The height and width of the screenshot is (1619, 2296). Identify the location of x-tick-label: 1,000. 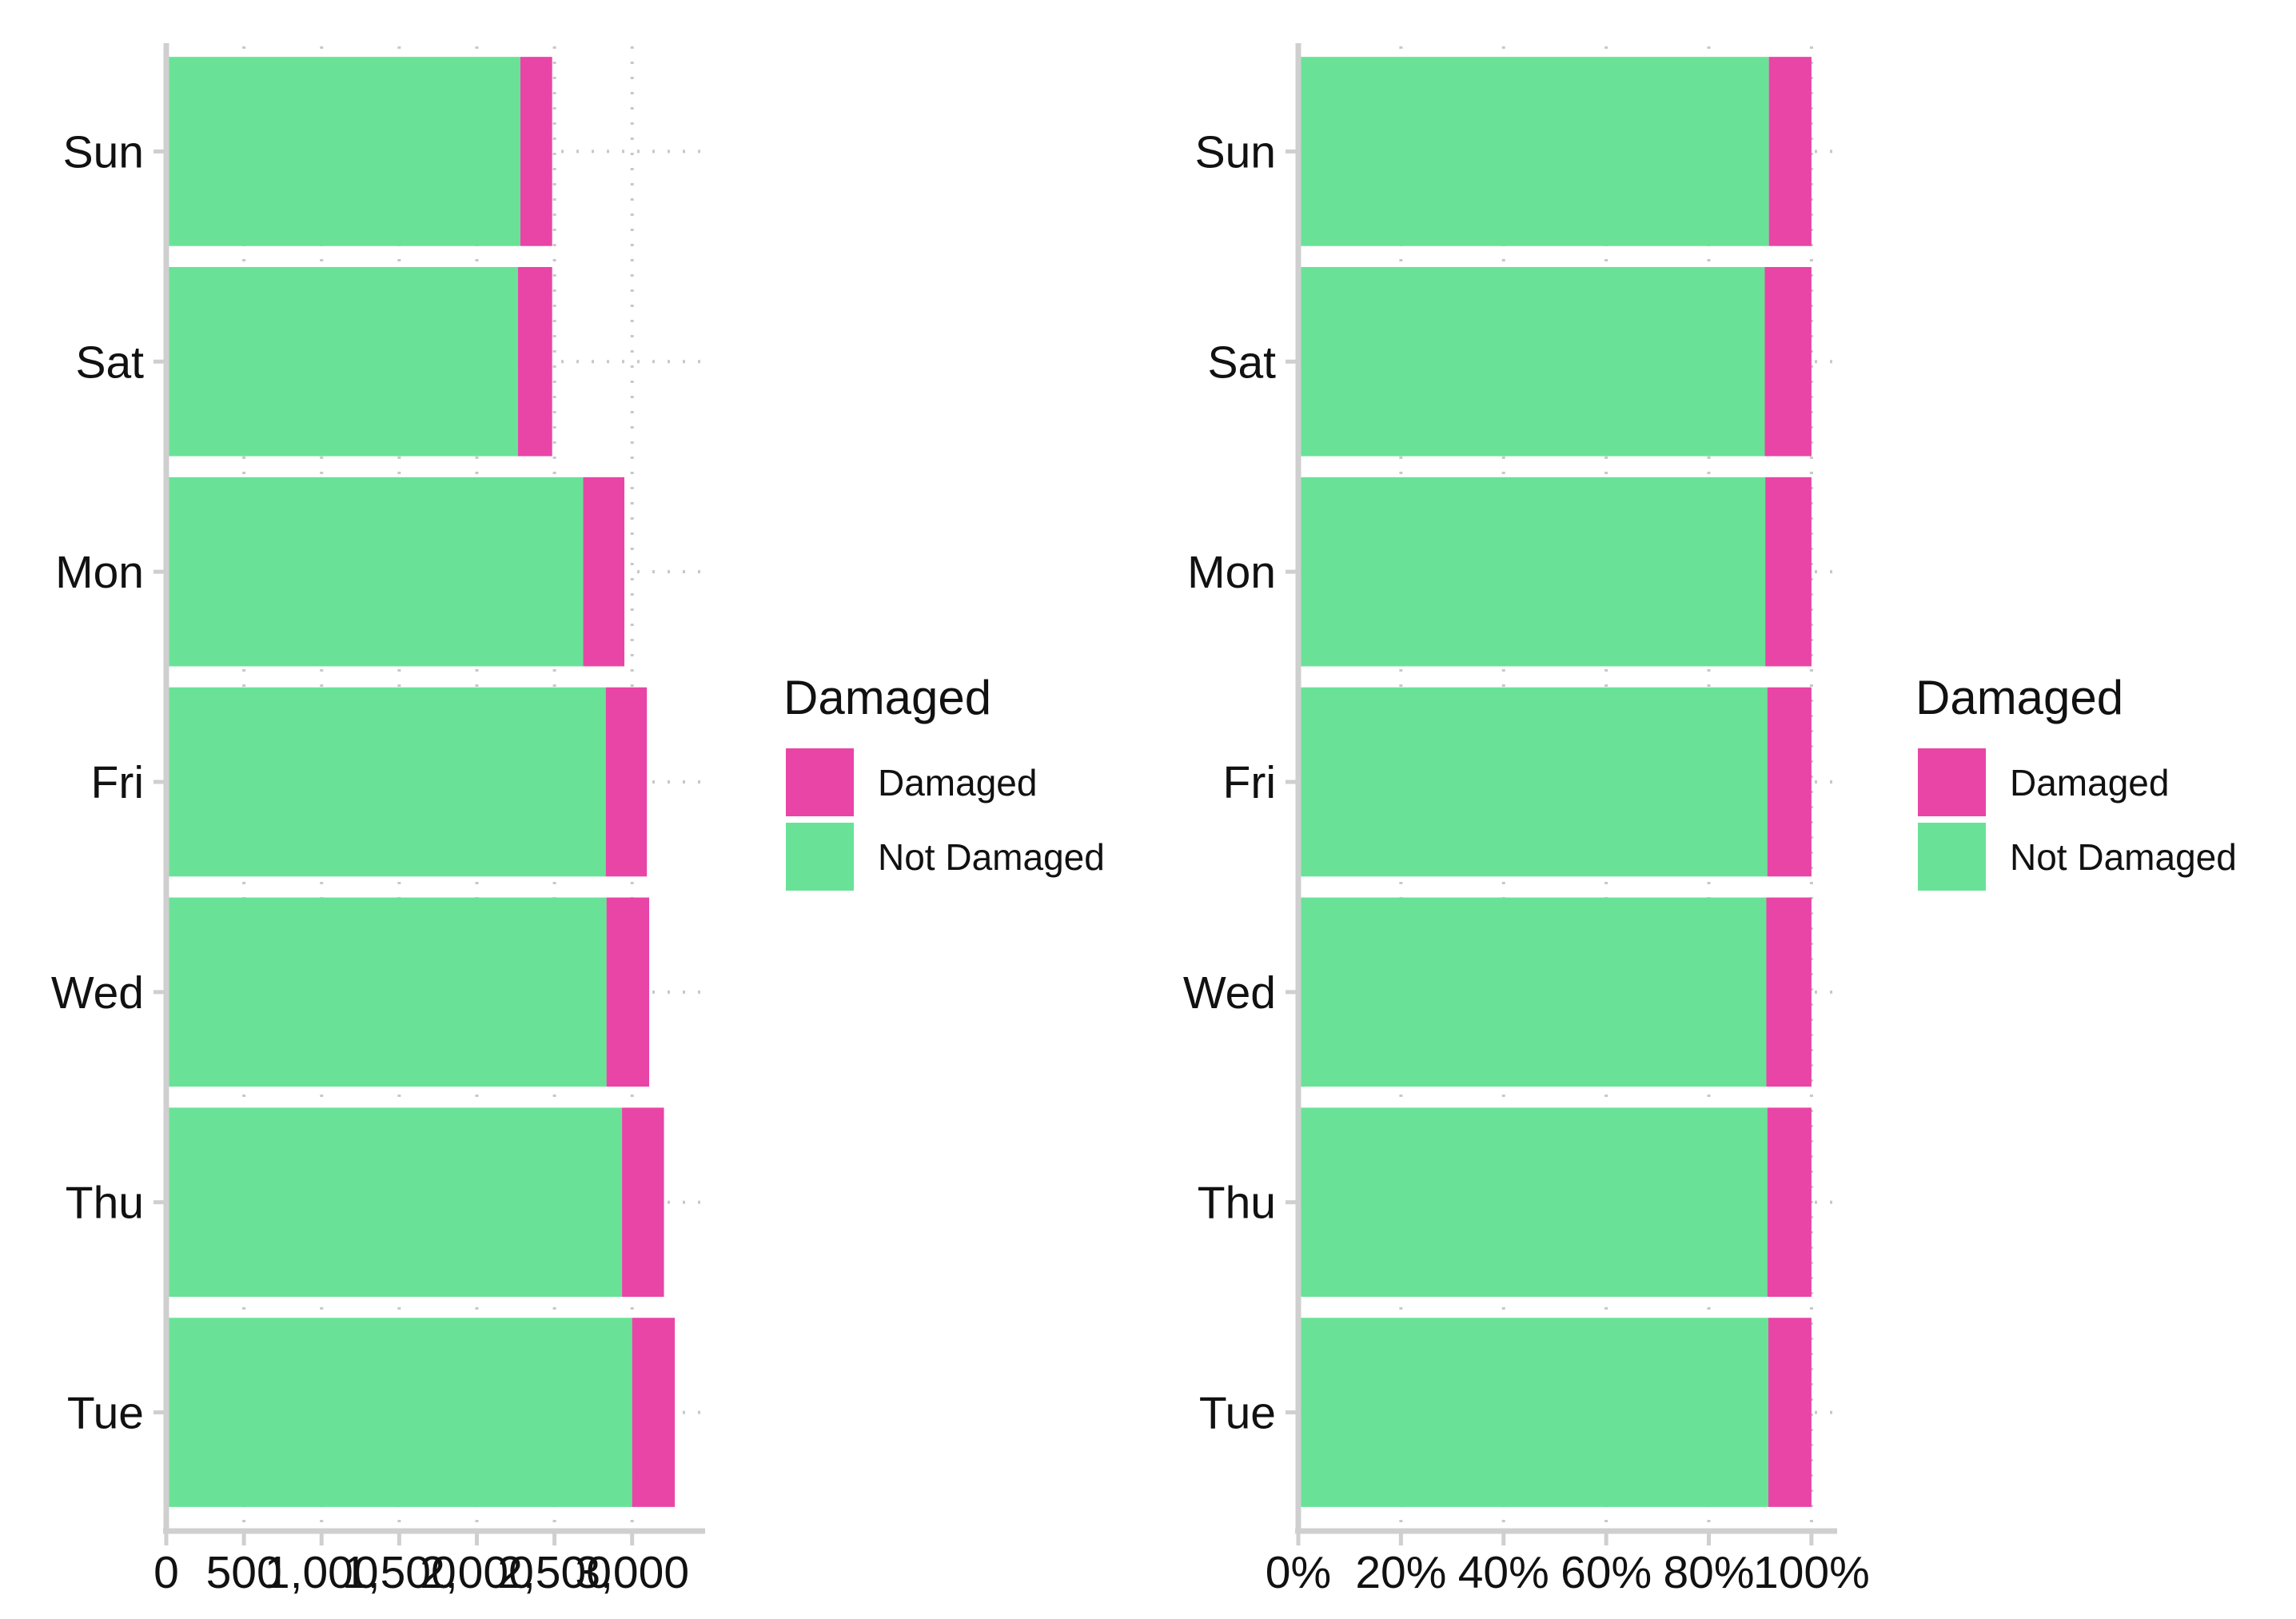
(322, 1572).